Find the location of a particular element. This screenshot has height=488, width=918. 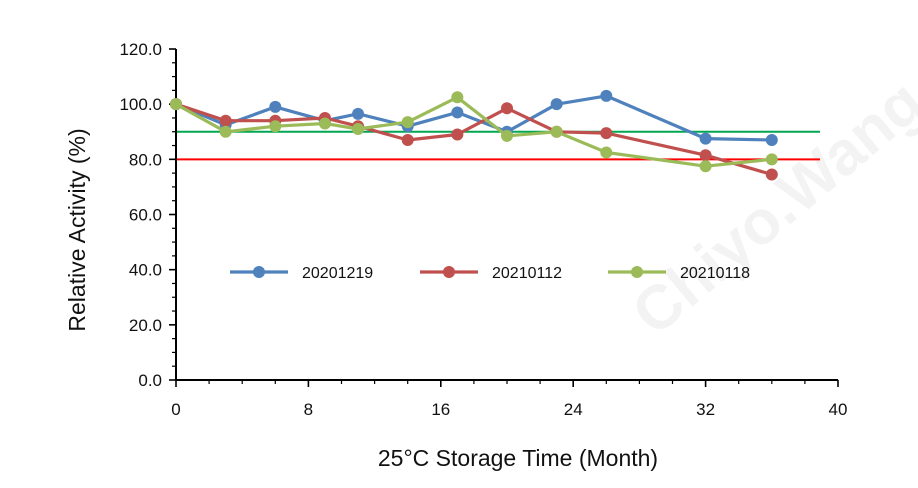

series-layer is located at coordinates (474, 135).